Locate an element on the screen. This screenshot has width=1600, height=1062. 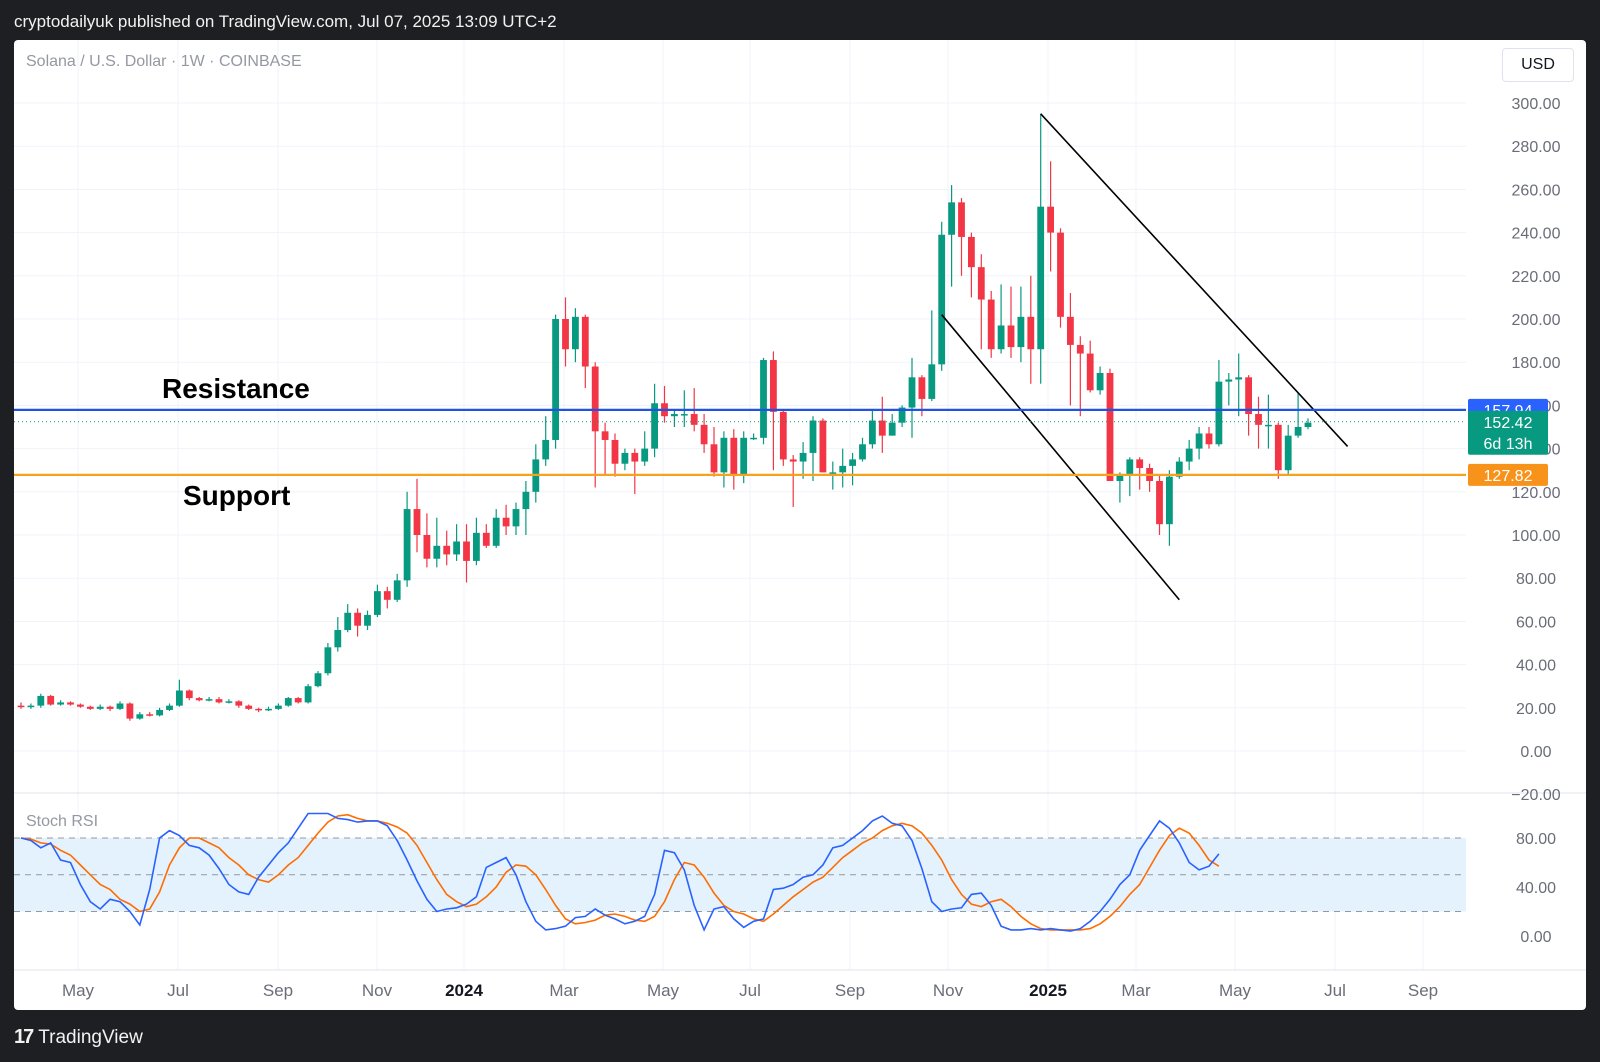
brand-label: TradingView is located at coordinates (90, 1037).